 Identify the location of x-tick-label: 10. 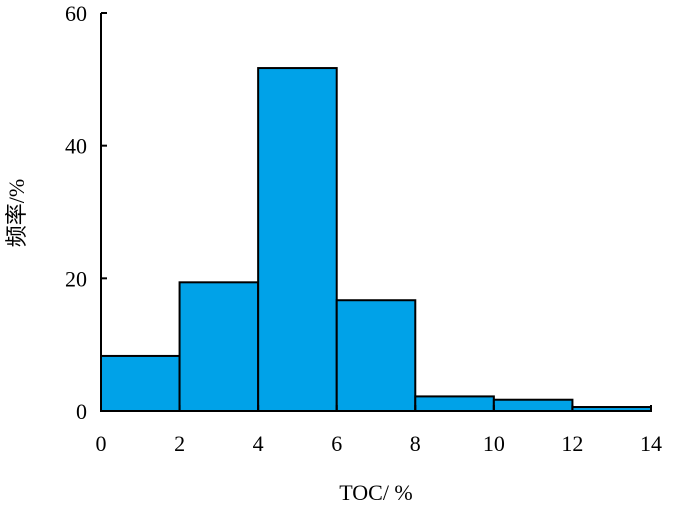
(494, 443).